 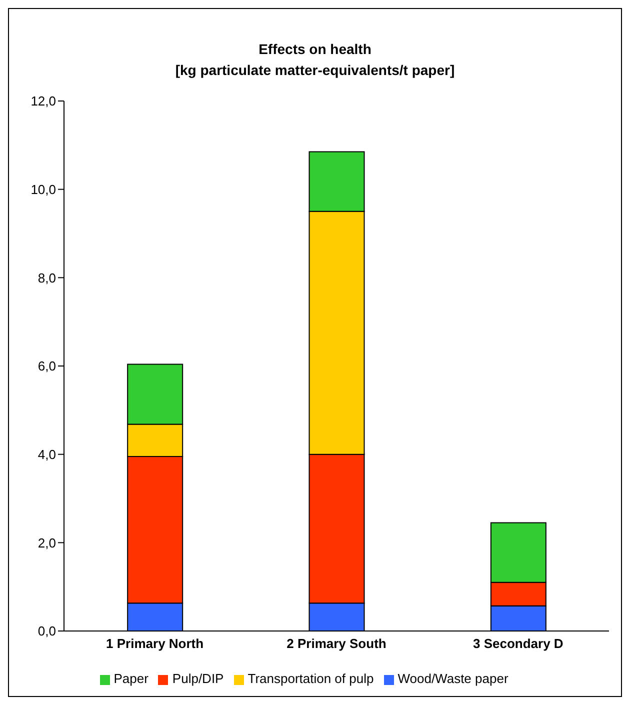 I want to click on y-tick-label: 2,0, so click(x=47, y=542).